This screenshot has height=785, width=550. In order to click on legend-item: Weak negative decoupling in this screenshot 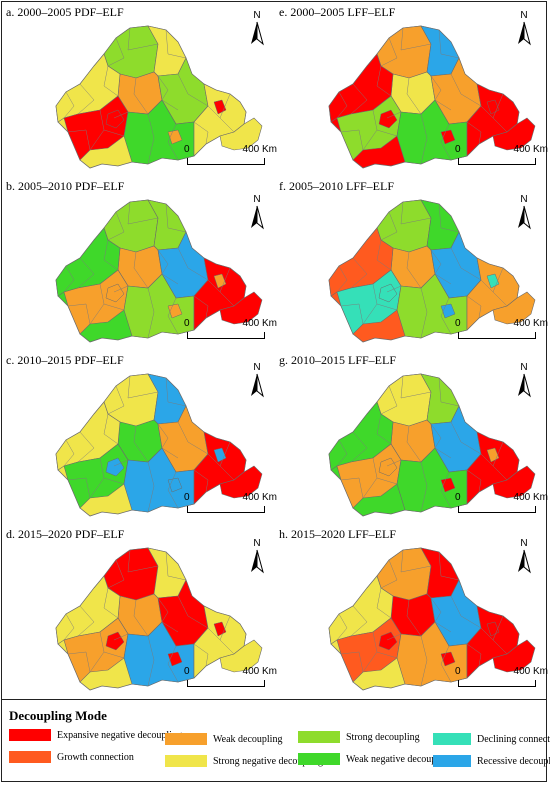, I will do `click(375, 759)`.